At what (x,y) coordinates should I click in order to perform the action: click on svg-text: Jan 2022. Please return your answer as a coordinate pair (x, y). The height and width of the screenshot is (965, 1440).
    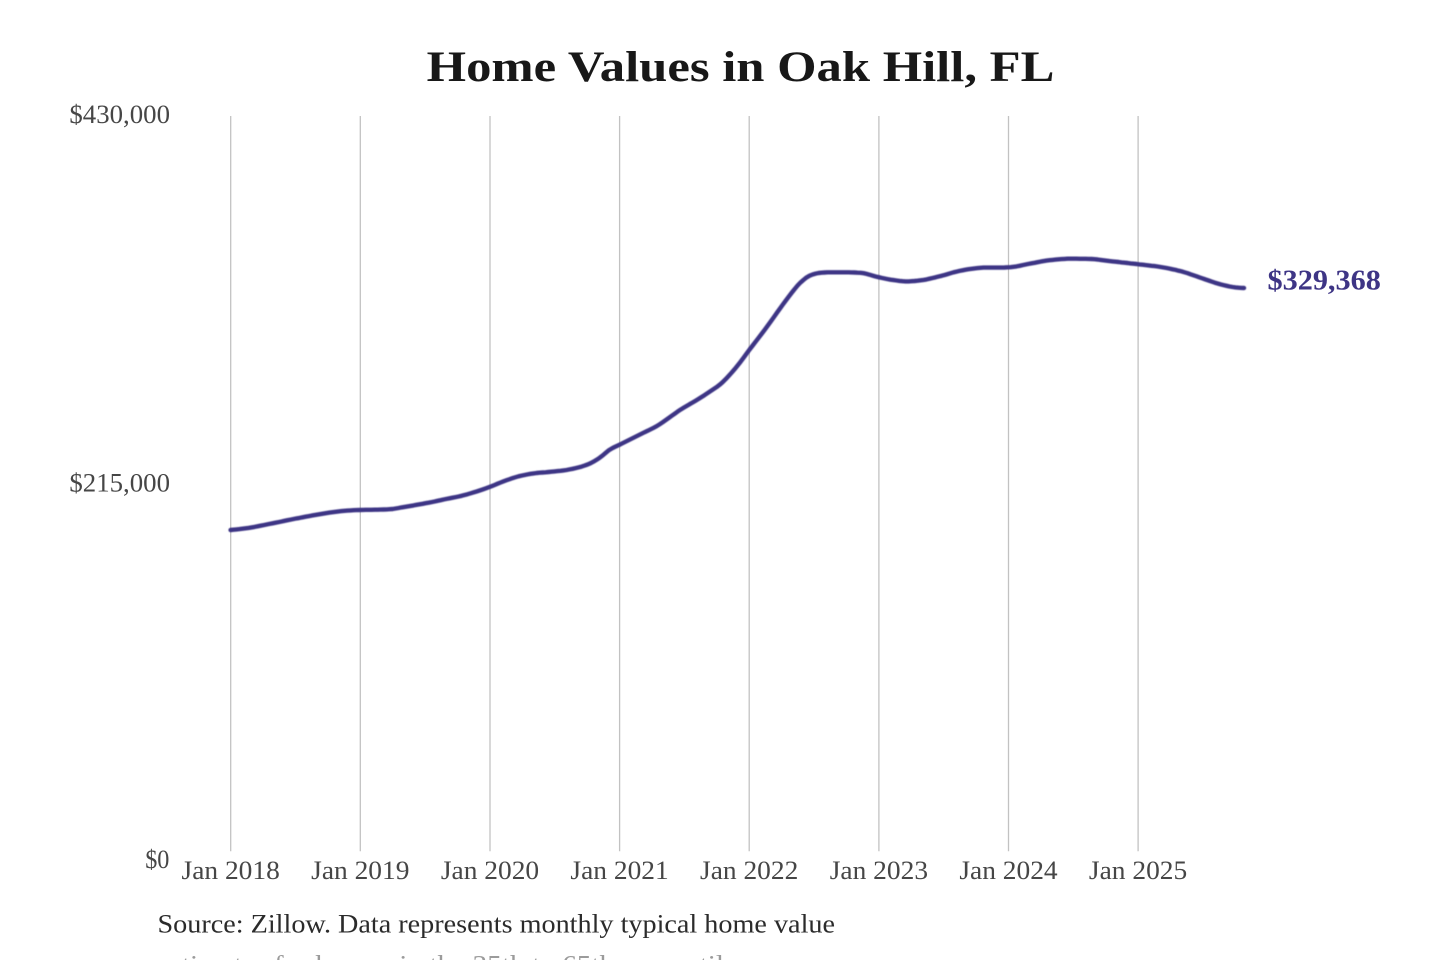
    Looking at the image, I should click on (749, 870).